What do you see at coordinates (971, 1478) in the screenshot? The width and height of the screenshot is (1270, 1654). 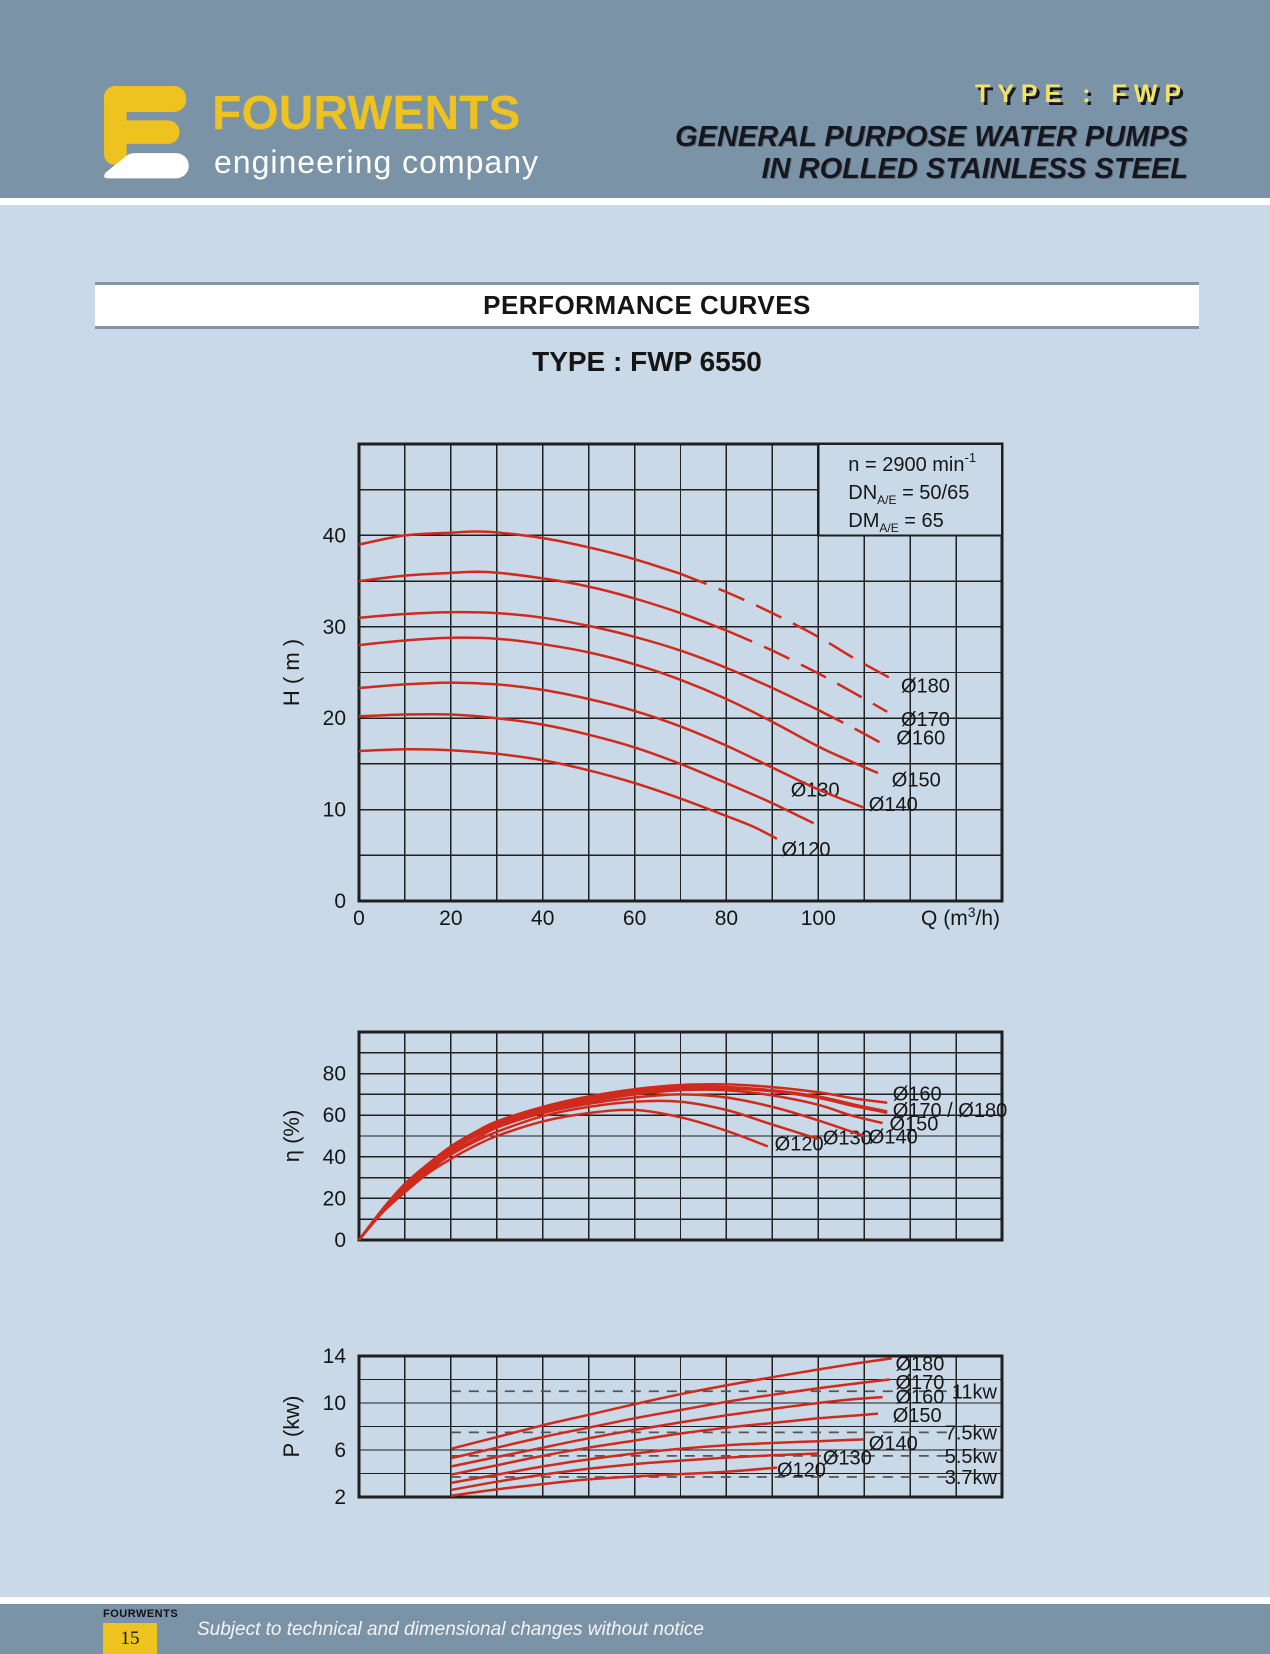 I see `rating-label: 3.7kw` at bounding box center [971, 1478].